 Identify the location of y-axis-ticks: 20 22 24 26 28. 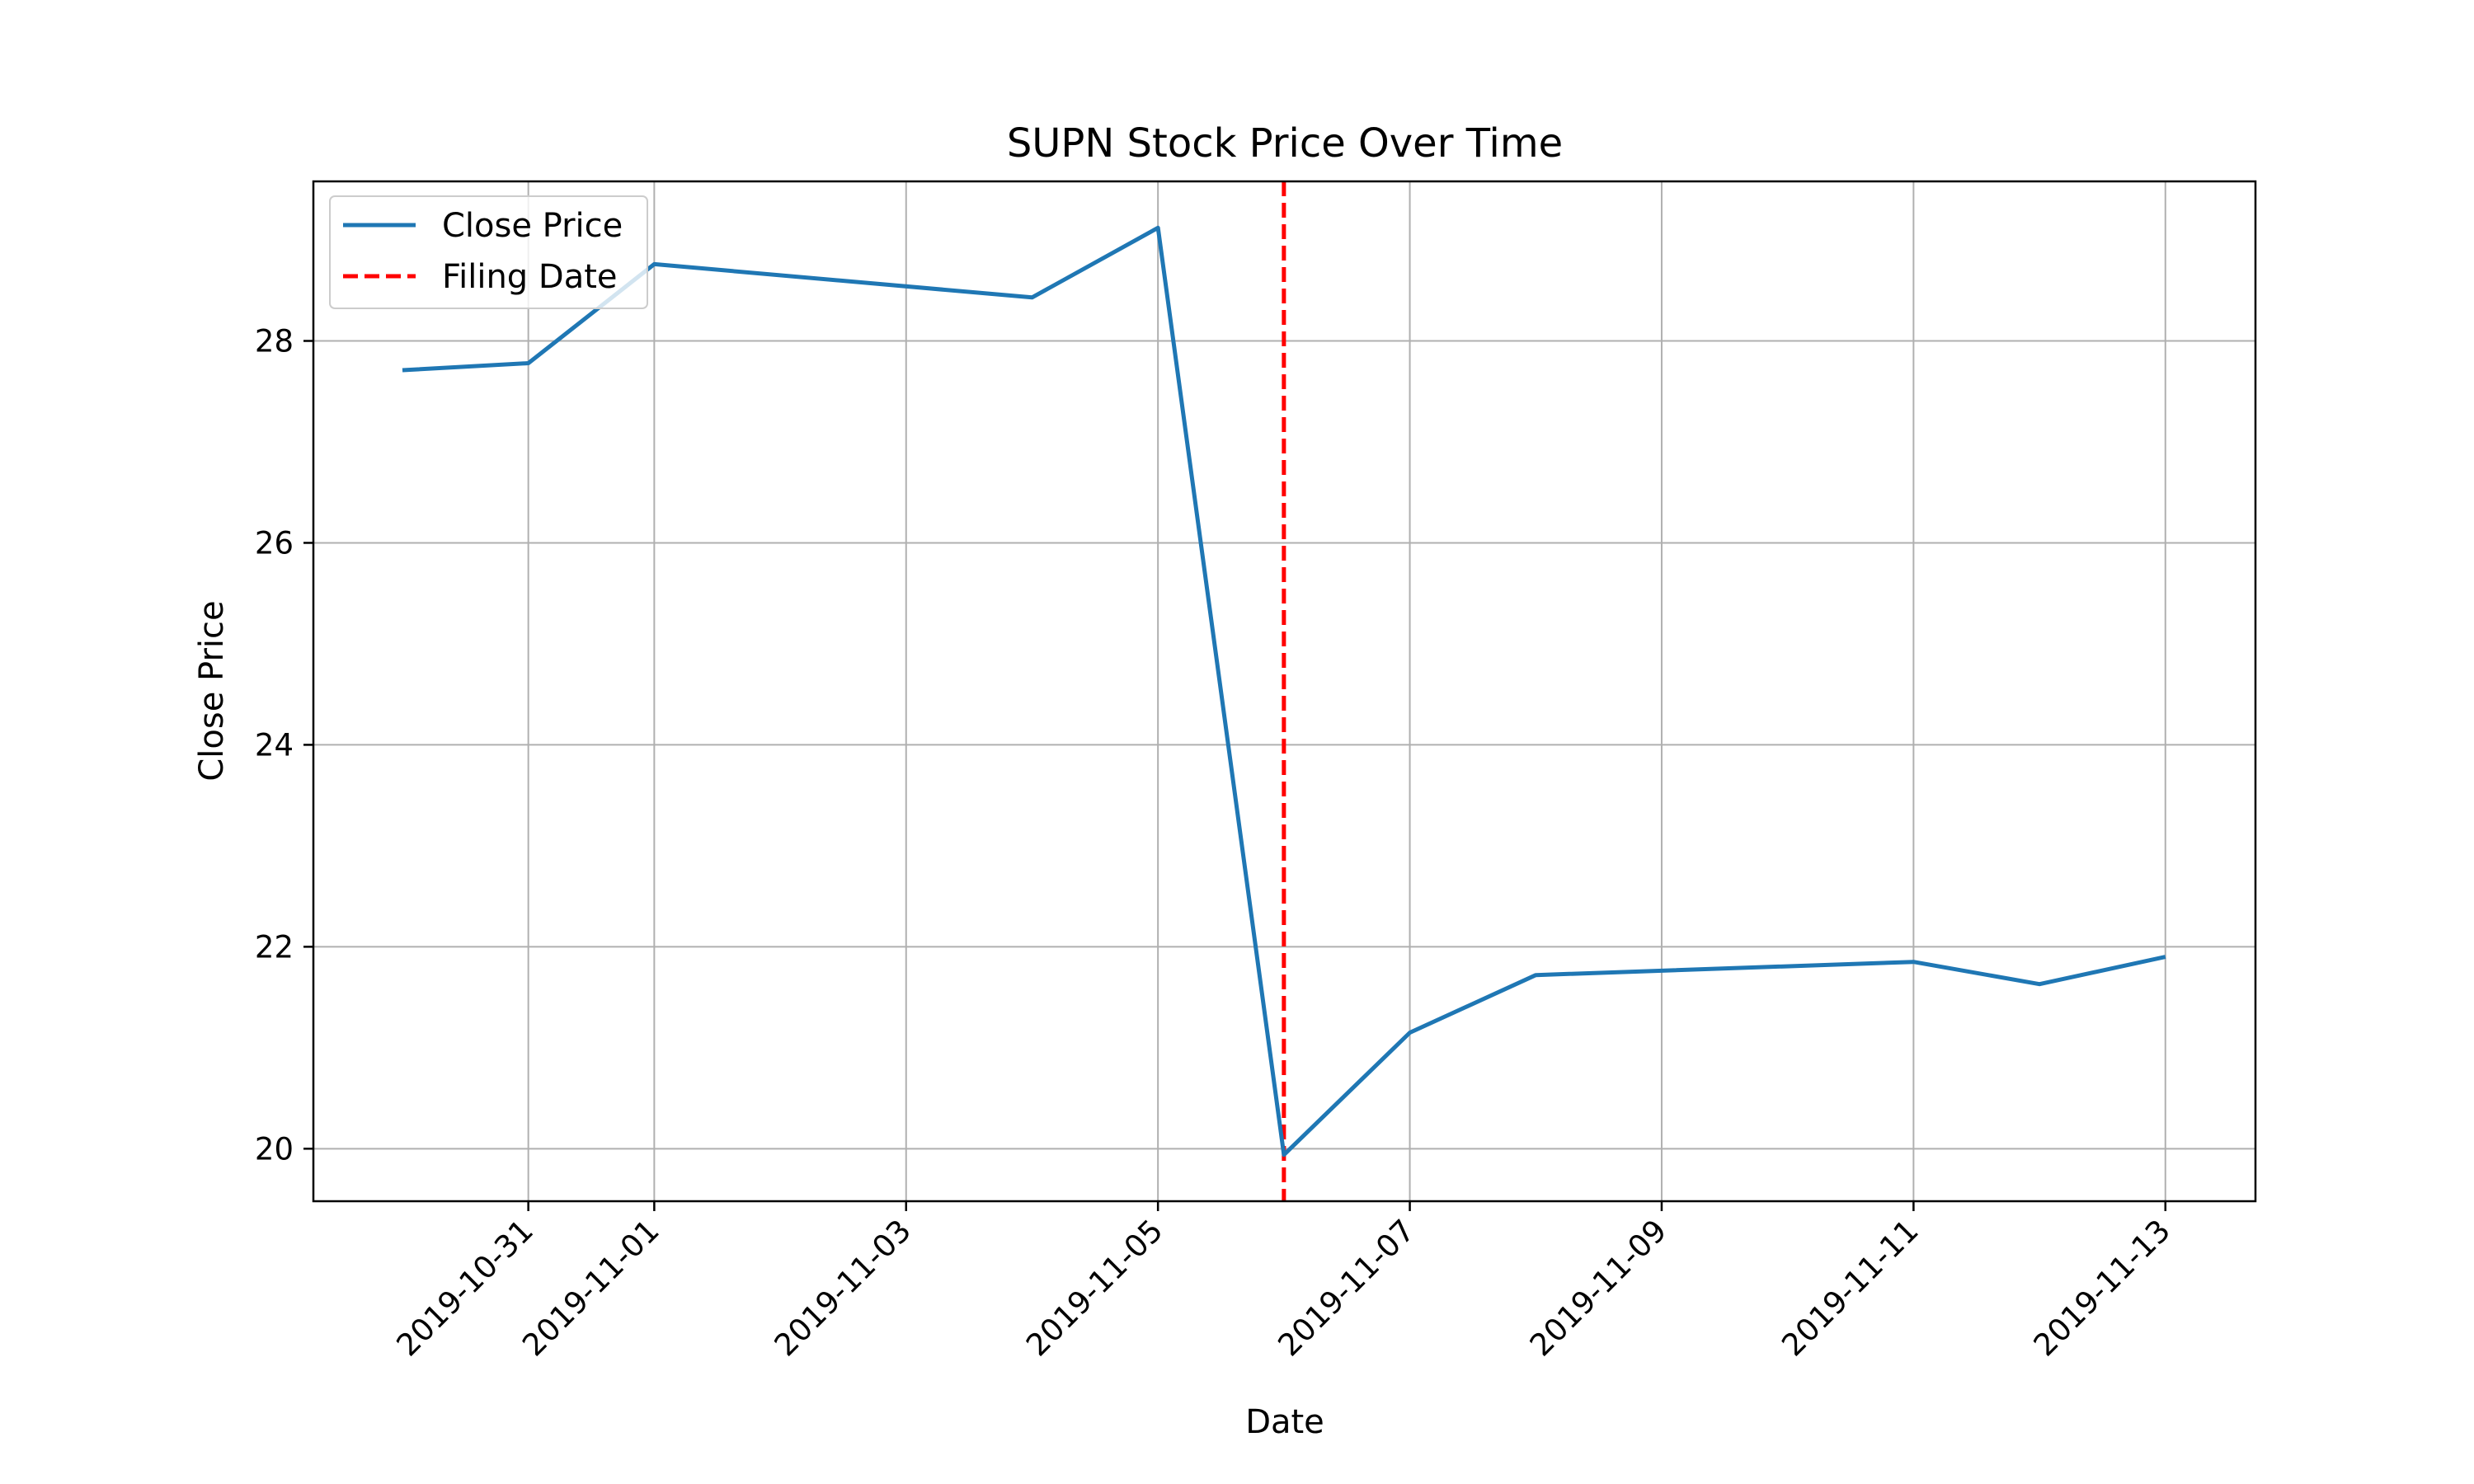
(284, 745).